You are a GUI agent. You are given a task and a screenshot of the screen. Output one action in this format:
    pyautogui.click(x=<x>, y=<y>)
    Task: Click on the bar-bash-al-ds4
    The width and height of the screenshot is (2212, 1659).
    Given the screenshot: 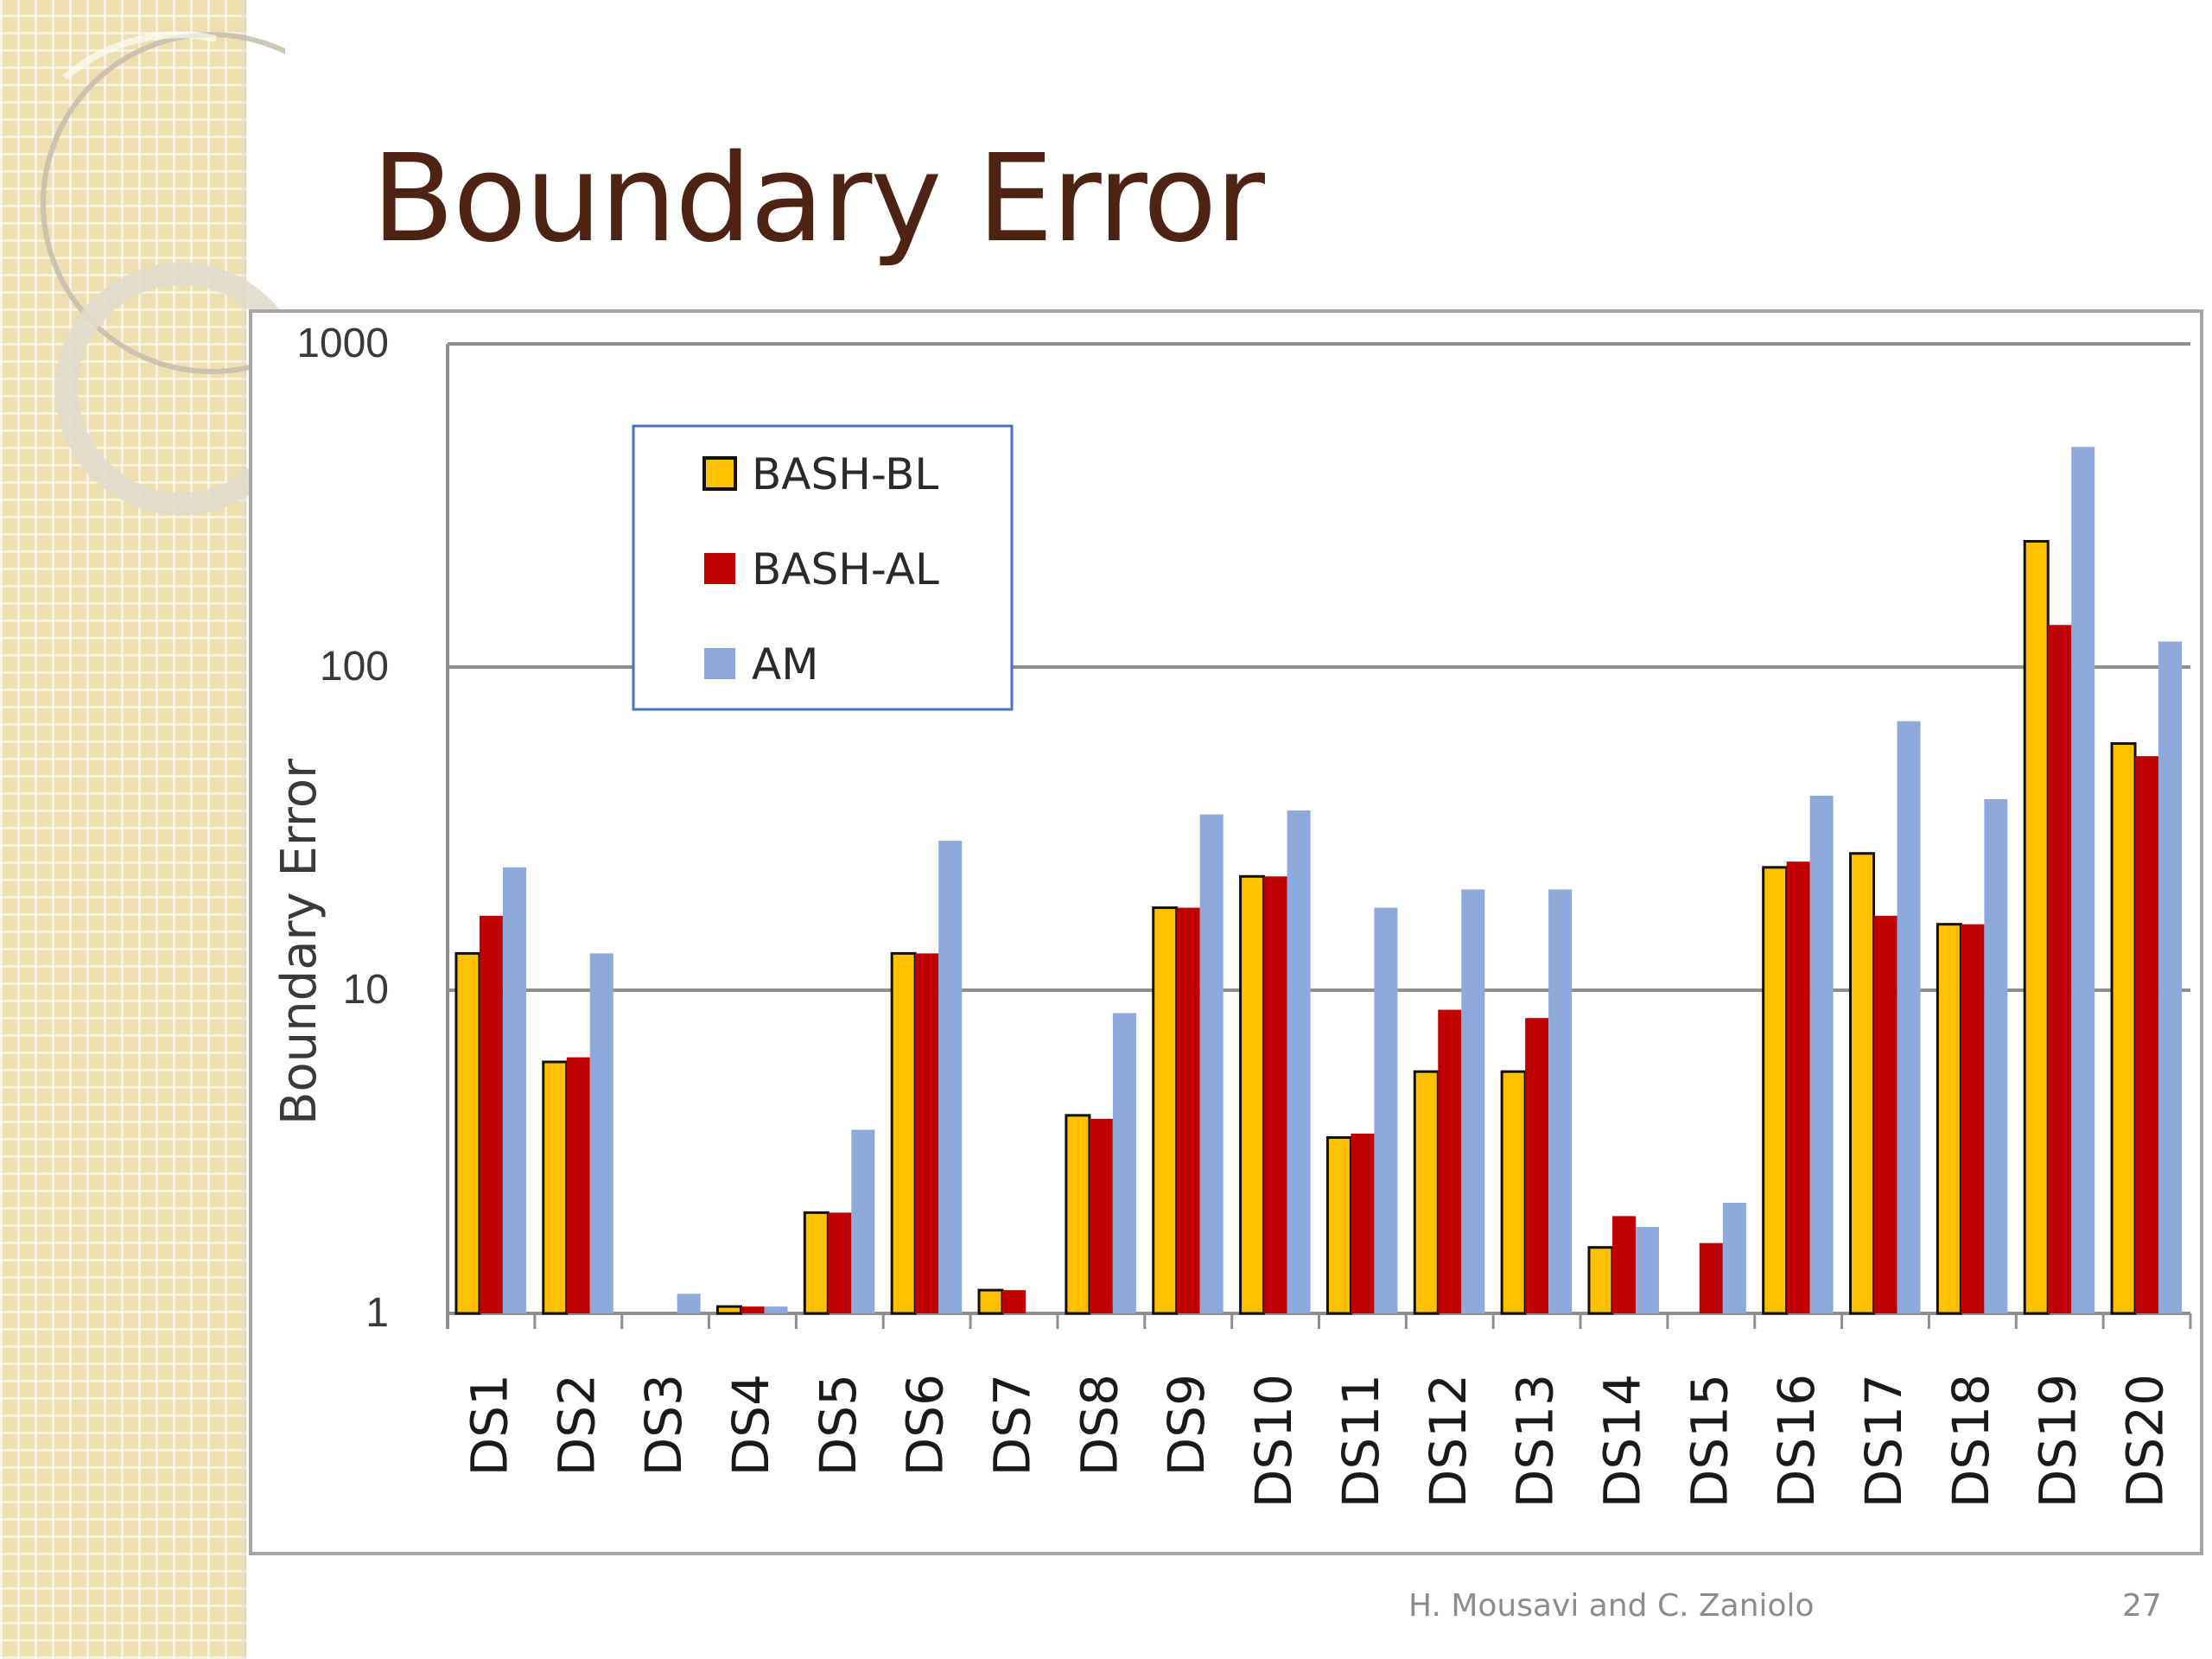 What is the action you would take?
    pyautogui.click(x=753, y=1309)
    